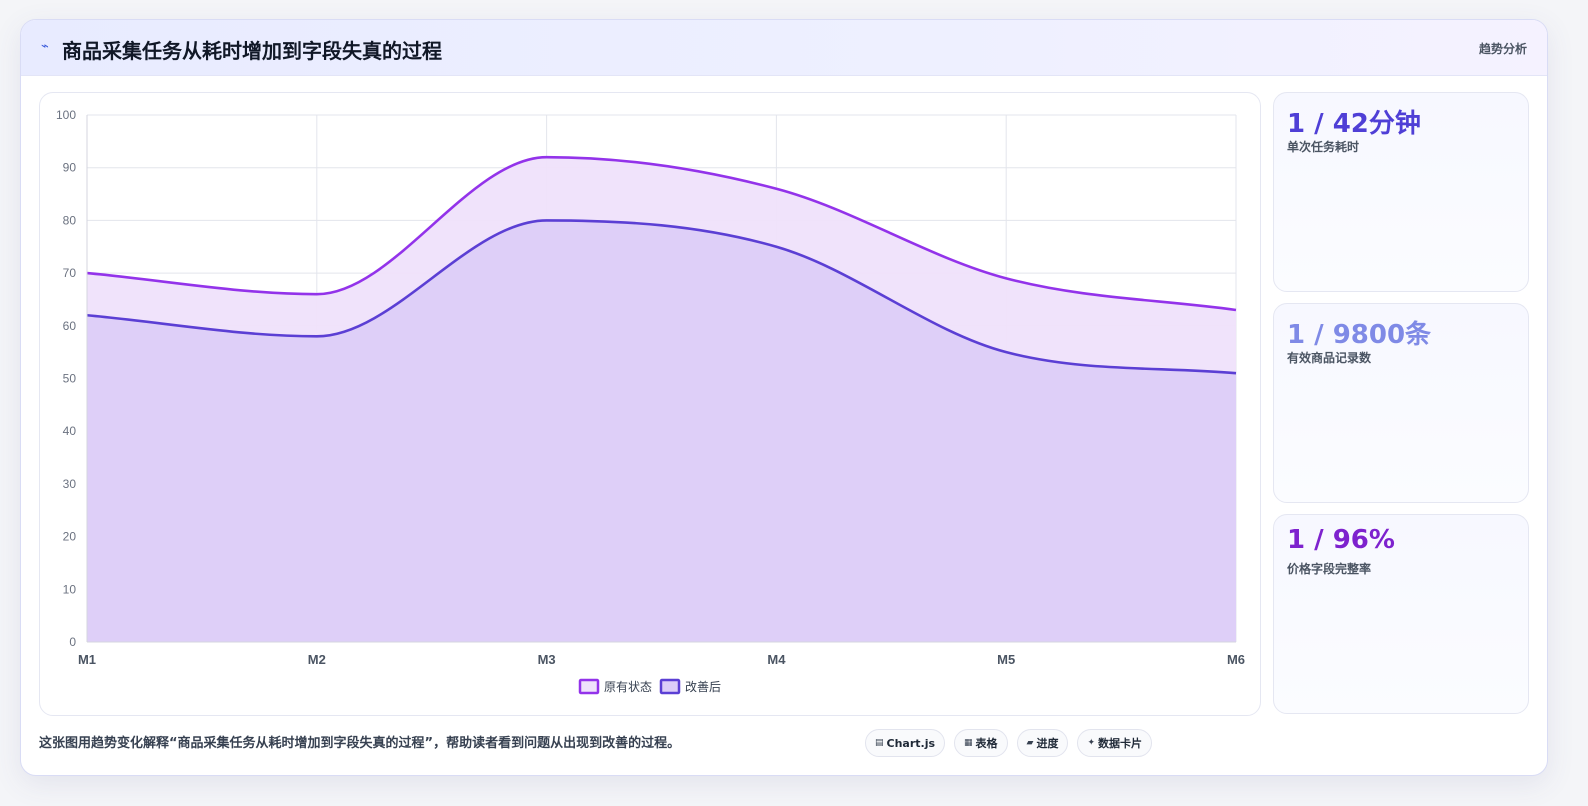  I want to click on kpi-value: 1 / 9800条, so click(1359, 335).